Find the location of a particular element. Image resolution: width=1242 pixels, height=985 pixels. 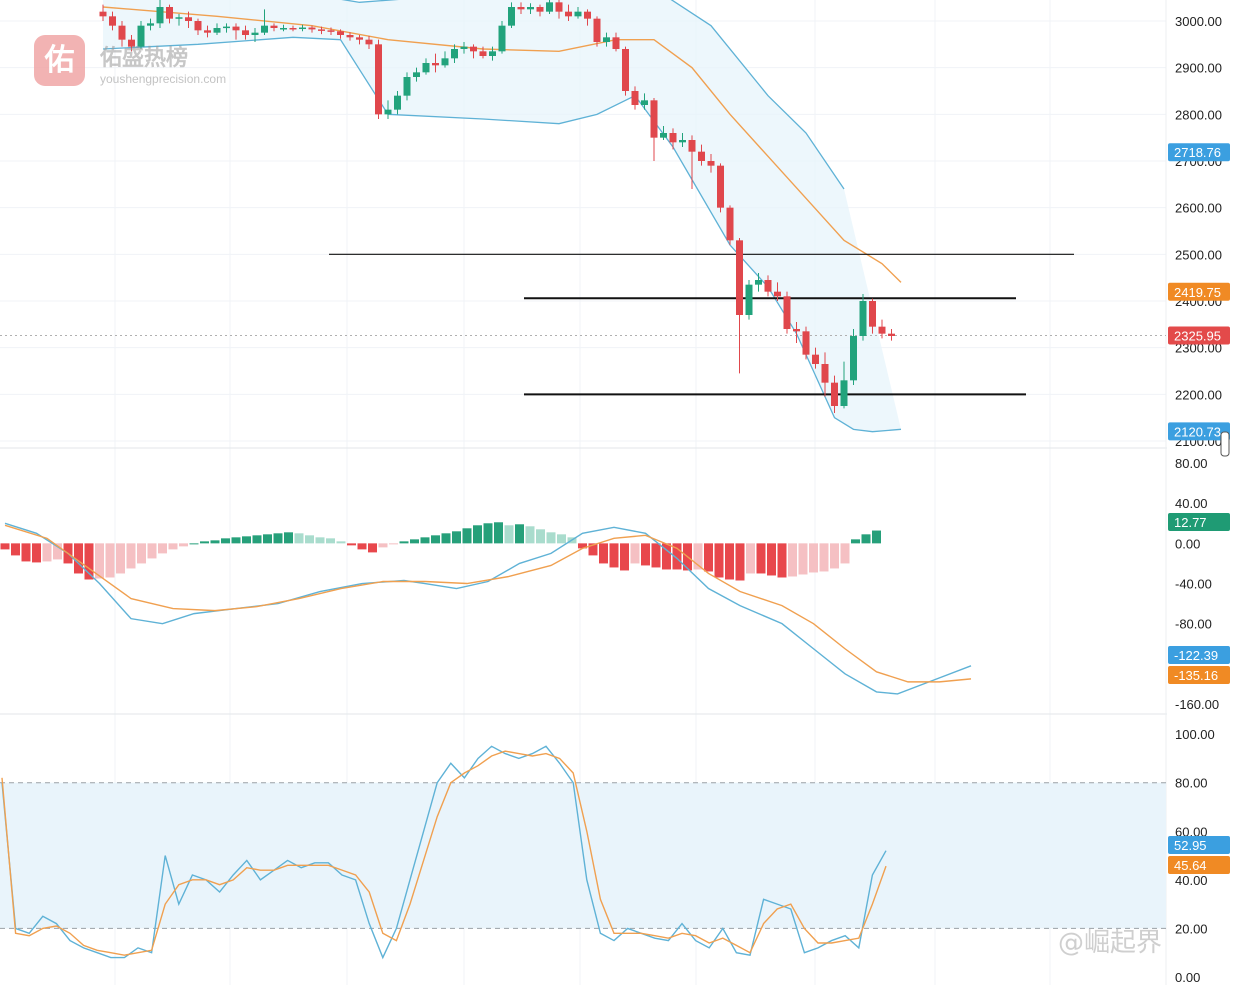

macd-panel is located at coordinates (486, 608).